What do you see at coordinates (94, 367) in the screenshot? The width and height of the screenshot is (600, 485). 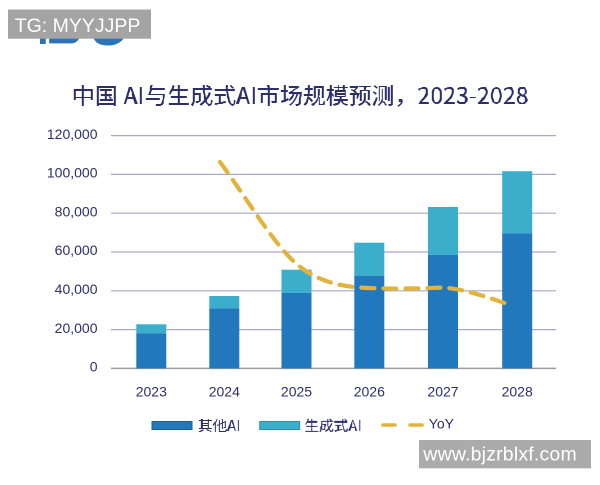 I see `svg-text: 0` at bounding box center [94, 367].